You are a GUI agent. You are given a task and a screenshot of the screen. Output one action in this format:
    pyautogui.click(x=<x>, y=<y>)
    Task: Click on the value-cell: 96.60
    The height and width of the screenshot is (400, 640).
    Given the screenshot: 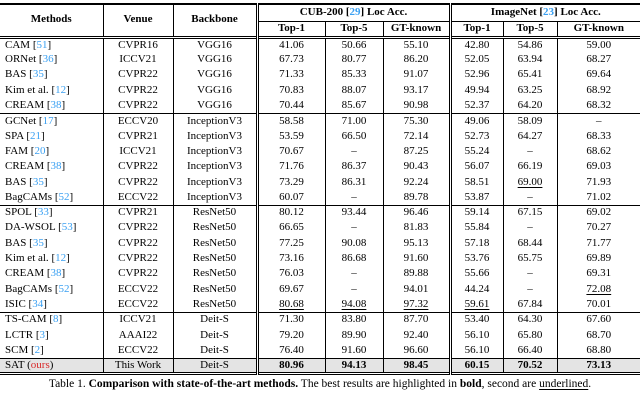 What is the action you would take?
    pyautogui.click(x=416, y=350)
    